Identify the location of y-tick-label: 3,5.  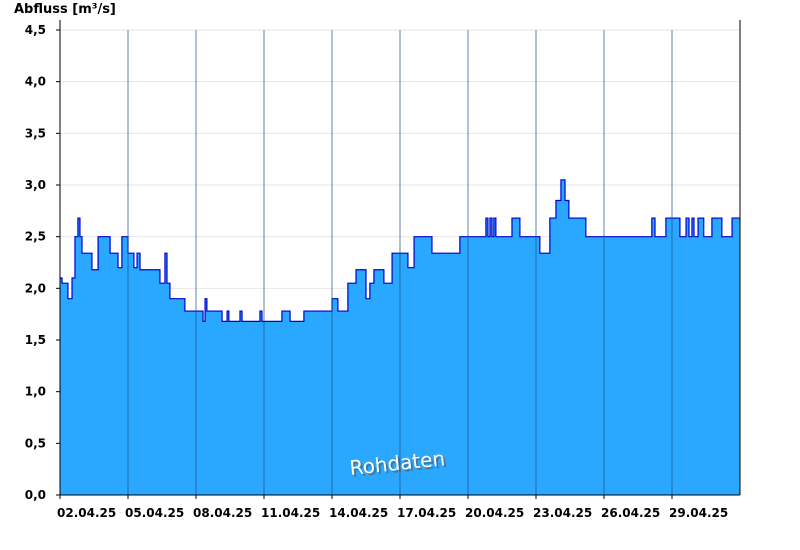
(35, 133).